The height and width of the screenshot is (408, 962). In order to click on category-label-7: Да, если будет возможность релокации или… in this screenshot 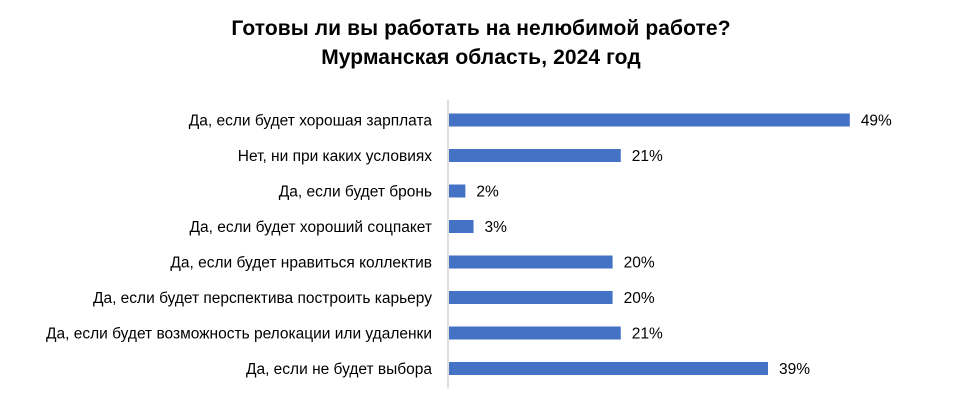, I will do `click(239, 334)`.